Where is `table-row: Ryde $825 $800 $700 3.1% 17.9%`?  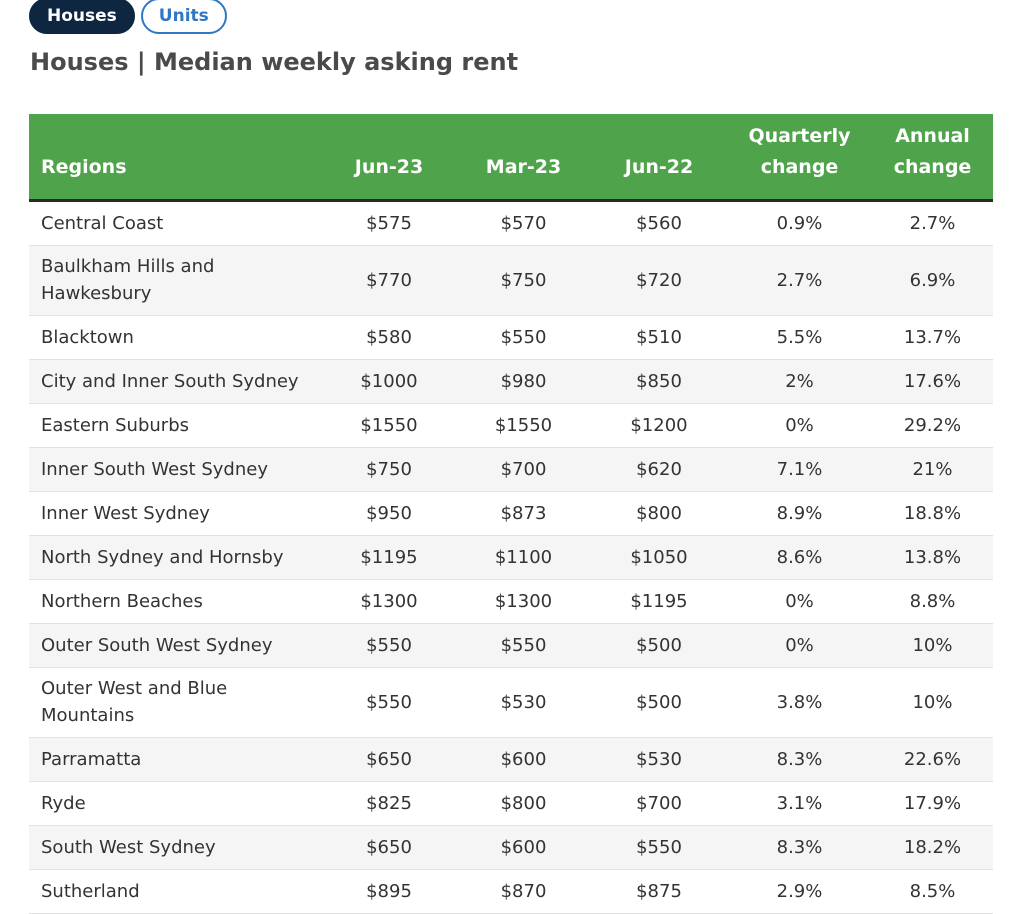 table-row: Ryde $825 $800 $700 3.1% 17.9% is located at coordinates (511, 803).